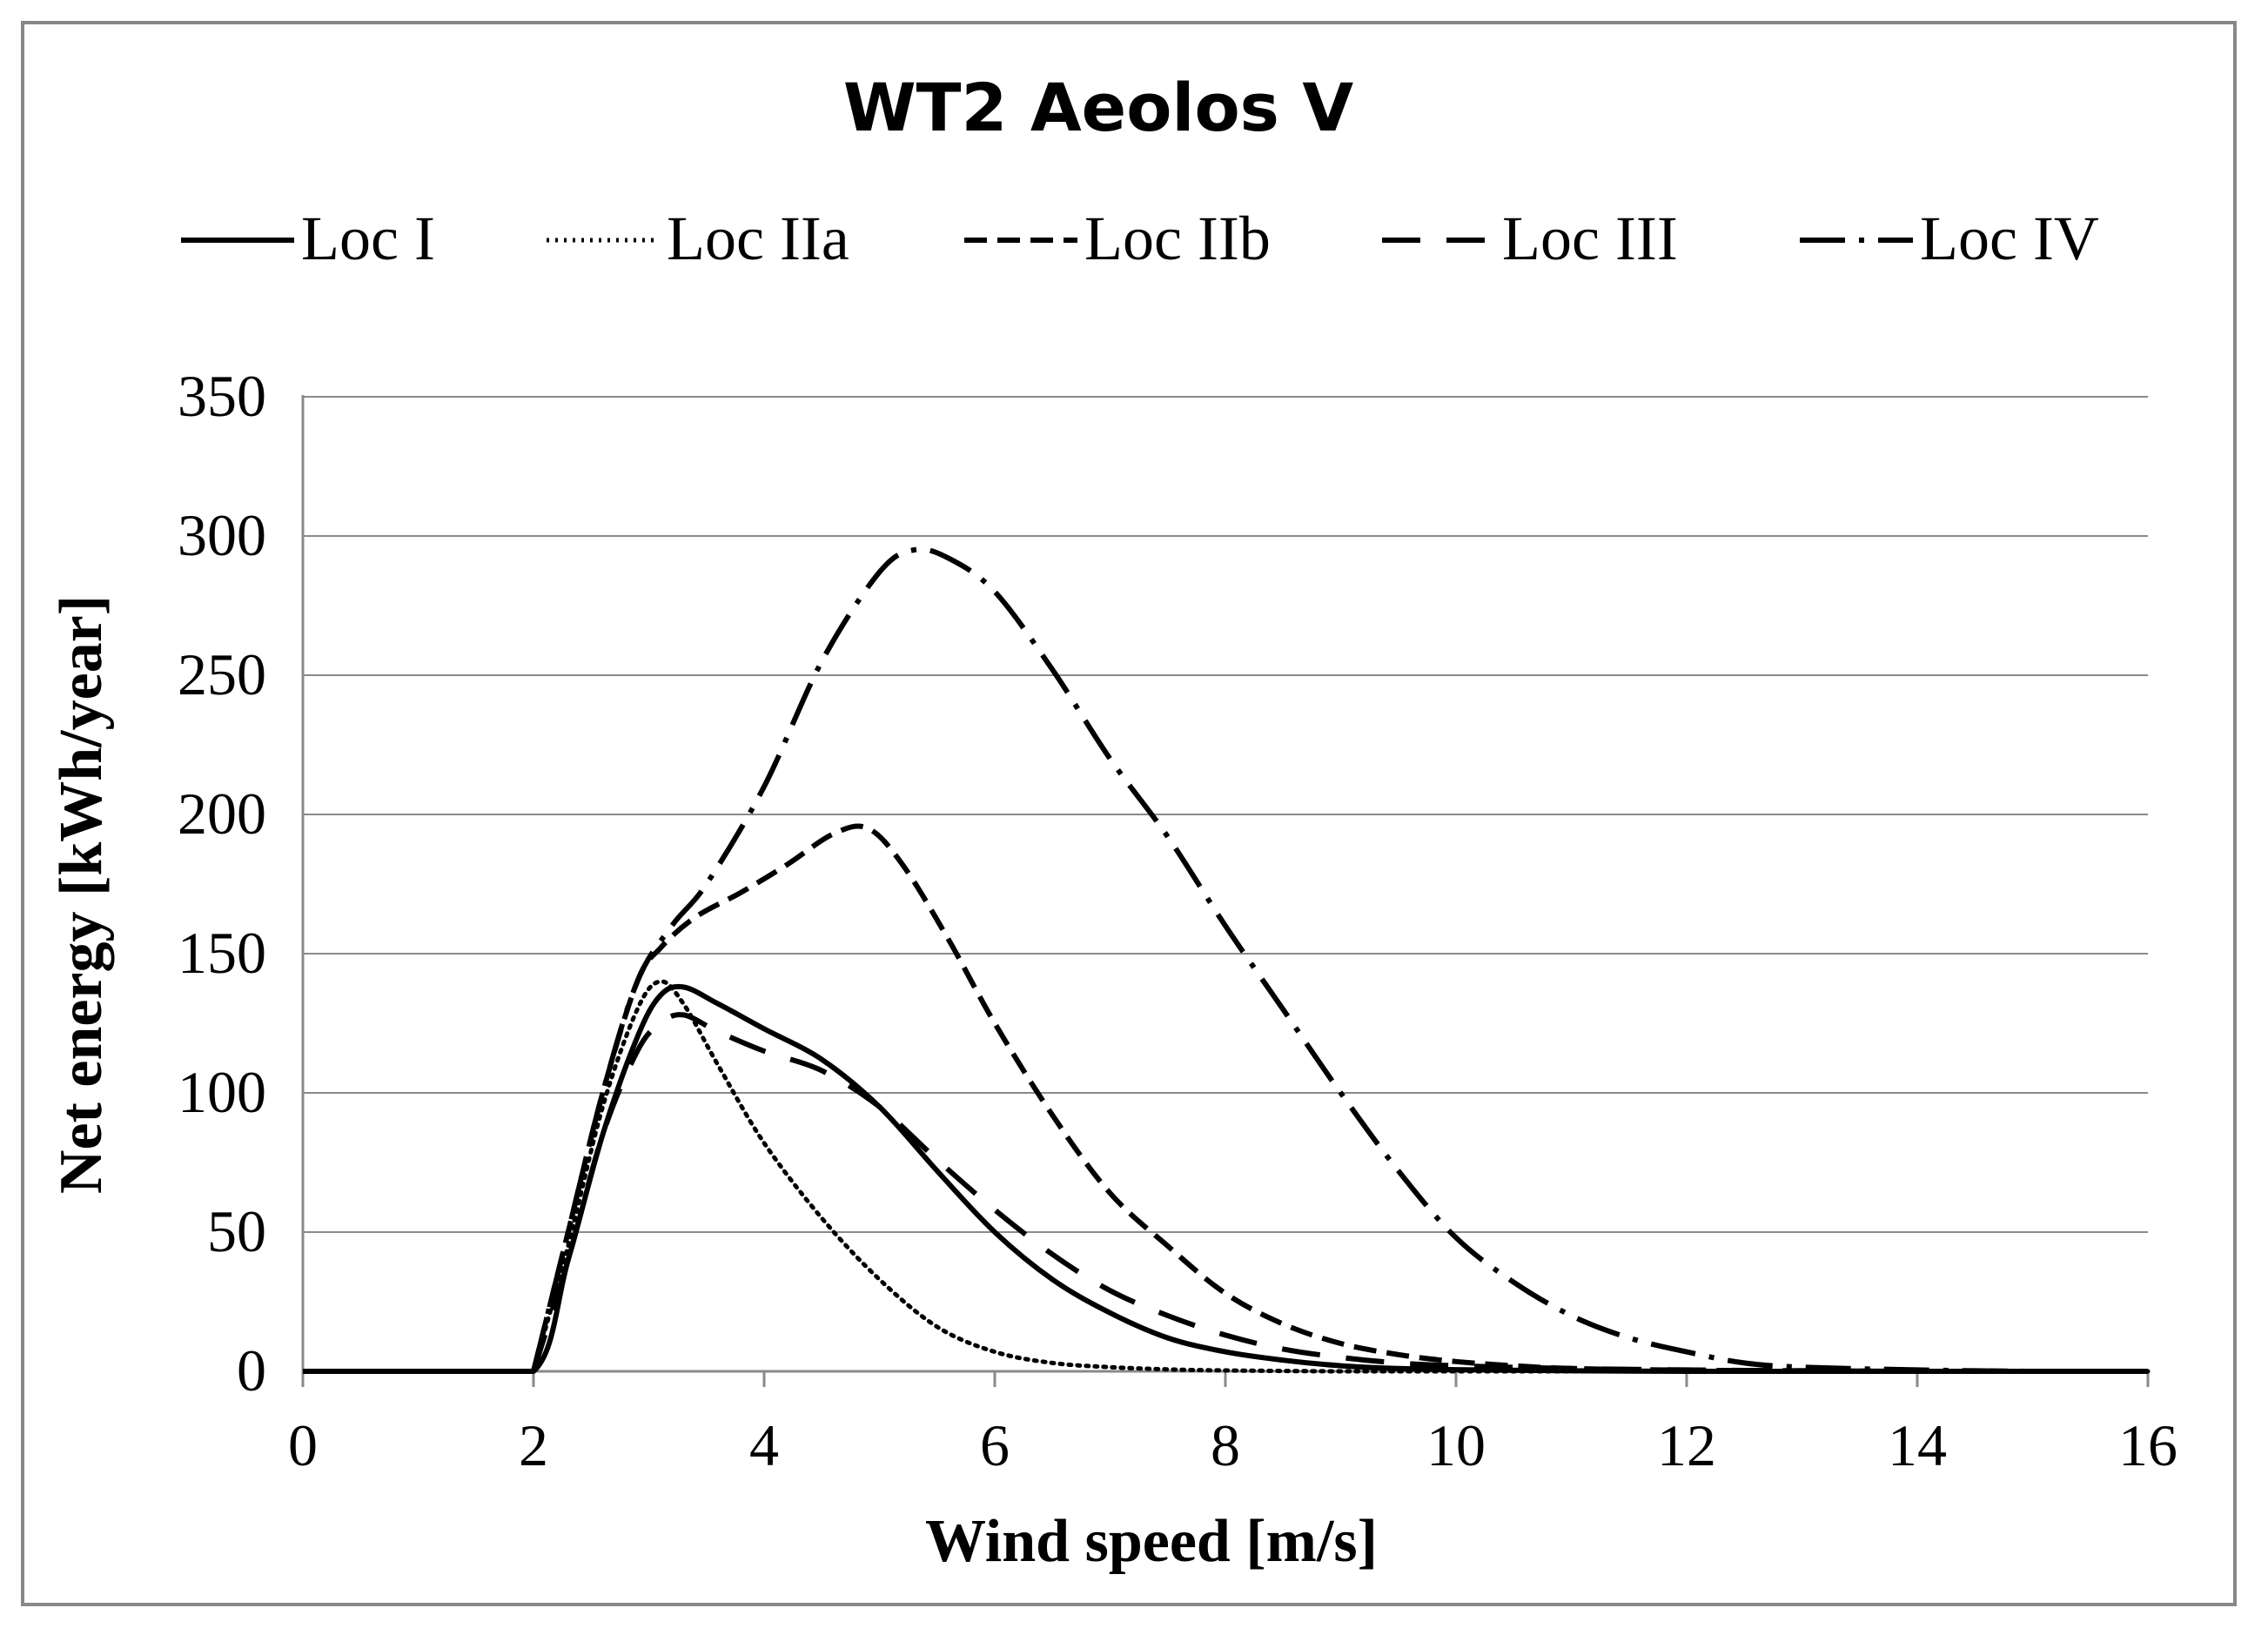 This screenshot has height=1628, width=2268. I want to click on y-tick-label: 150, so click(222, 953).